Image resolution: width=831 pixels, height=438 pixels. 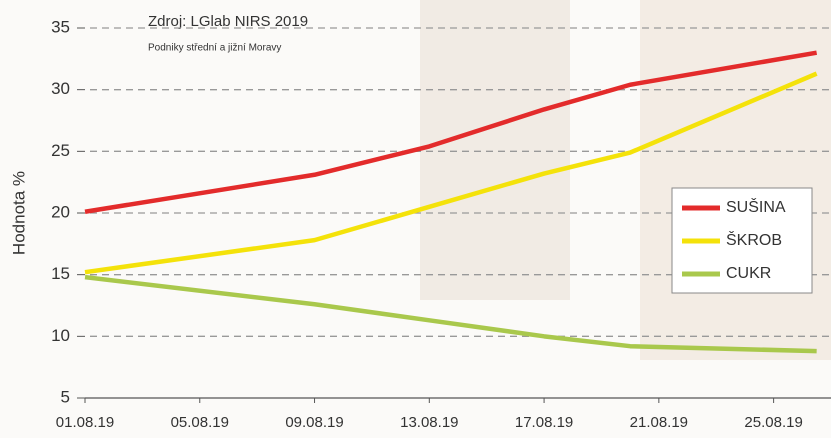 What do you see at coordinates (60, 211) in the screenshot?
I see `y-tick-label: 20` at bounding box center [60, 211].